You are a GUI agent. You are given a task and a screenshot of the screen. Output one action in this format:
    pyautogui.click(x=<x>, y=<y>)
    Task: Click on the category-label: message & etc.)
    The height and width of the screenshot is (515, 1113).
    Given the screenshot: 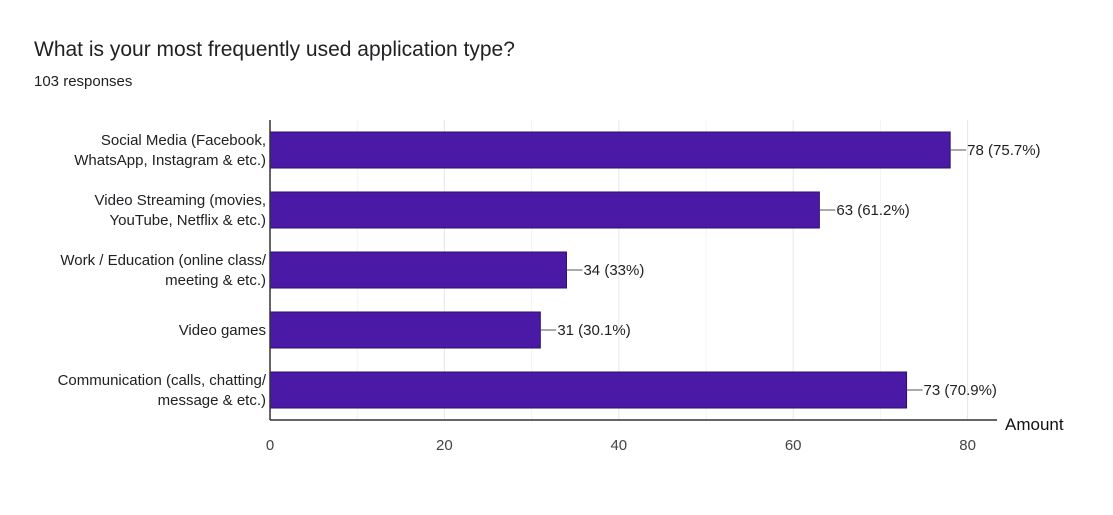 What is the action you would take?
    pyautogui.click(x=212, y=400)
    